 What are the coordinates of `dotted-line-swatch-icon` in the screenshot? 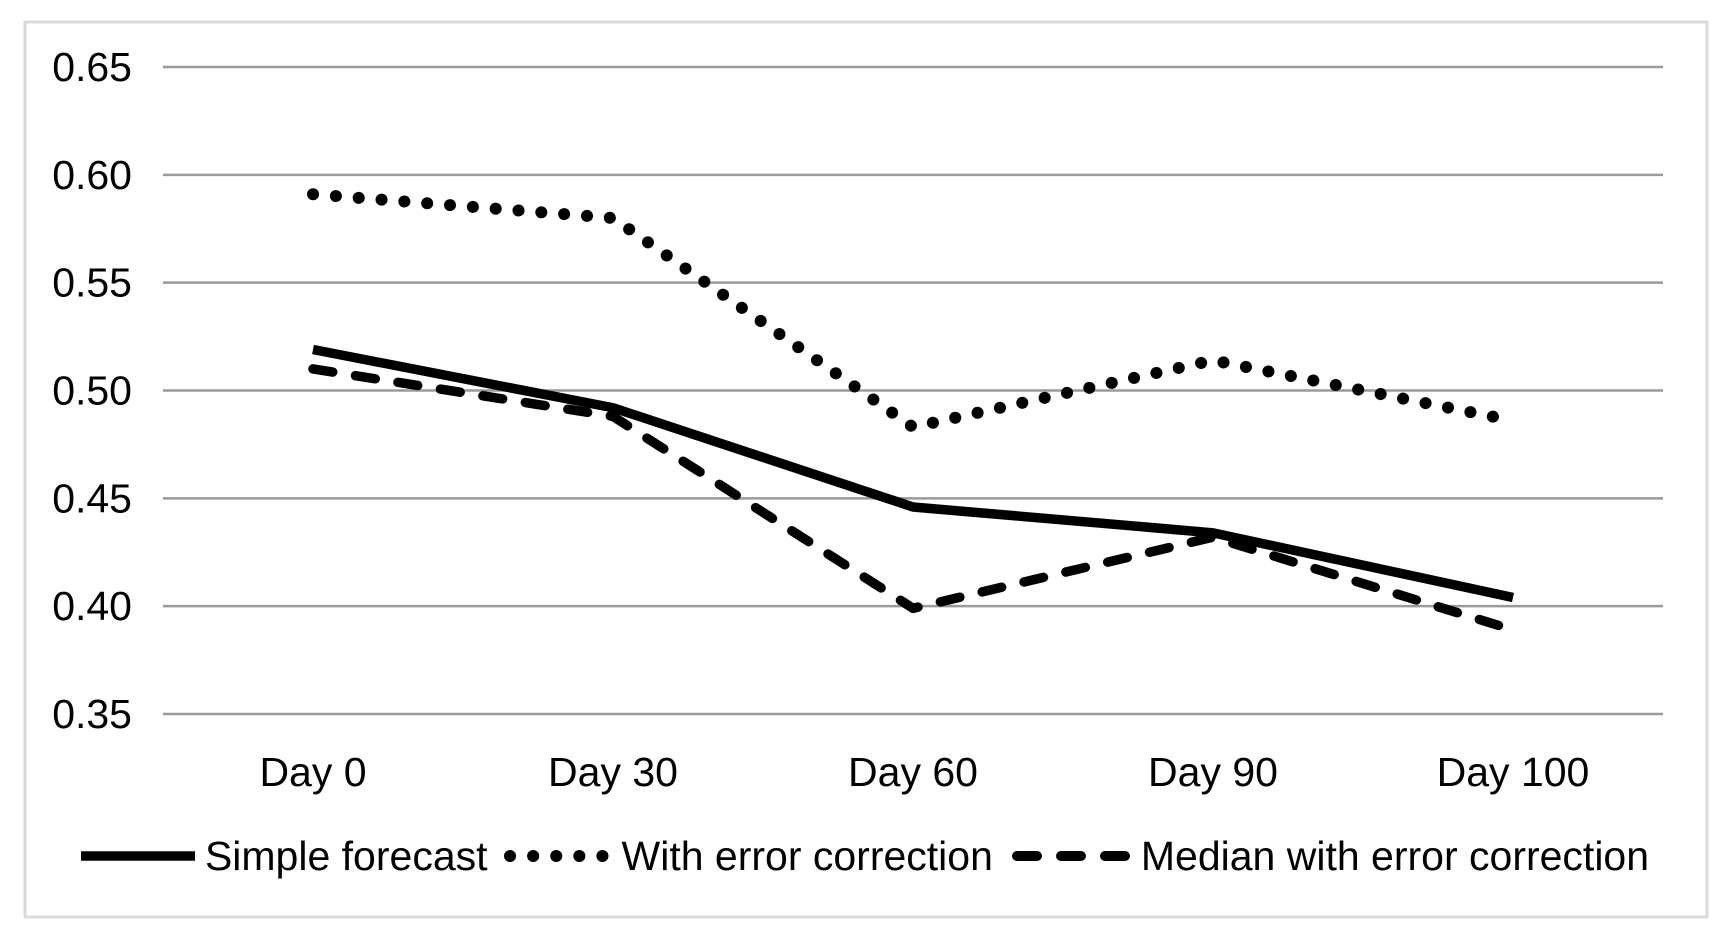 It's located at (556, 856).